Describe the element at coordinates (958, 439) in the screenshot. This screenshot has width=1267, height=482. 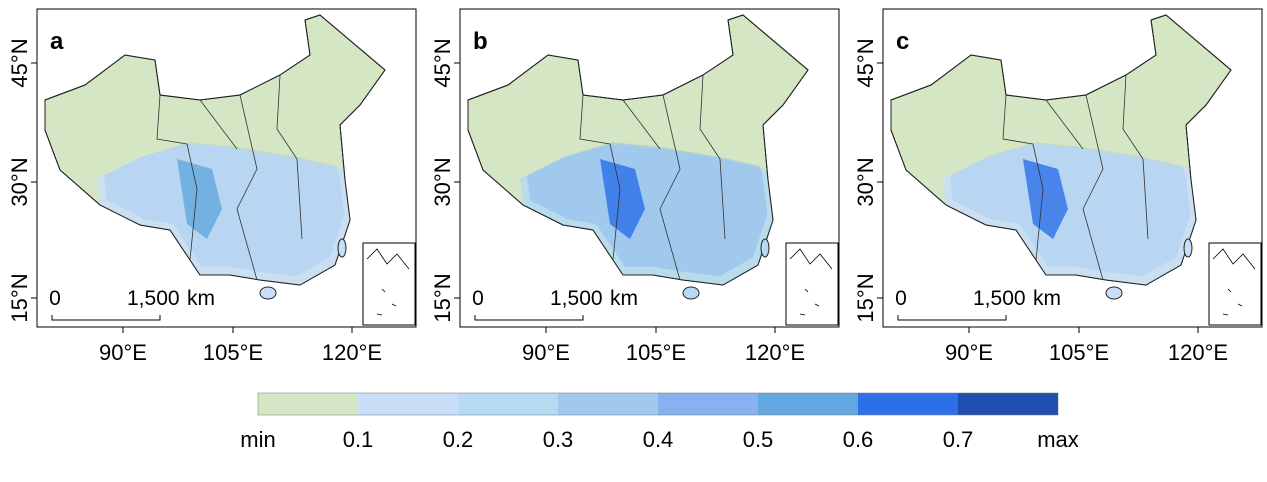
I see `legend-label: 0.7` at that location.